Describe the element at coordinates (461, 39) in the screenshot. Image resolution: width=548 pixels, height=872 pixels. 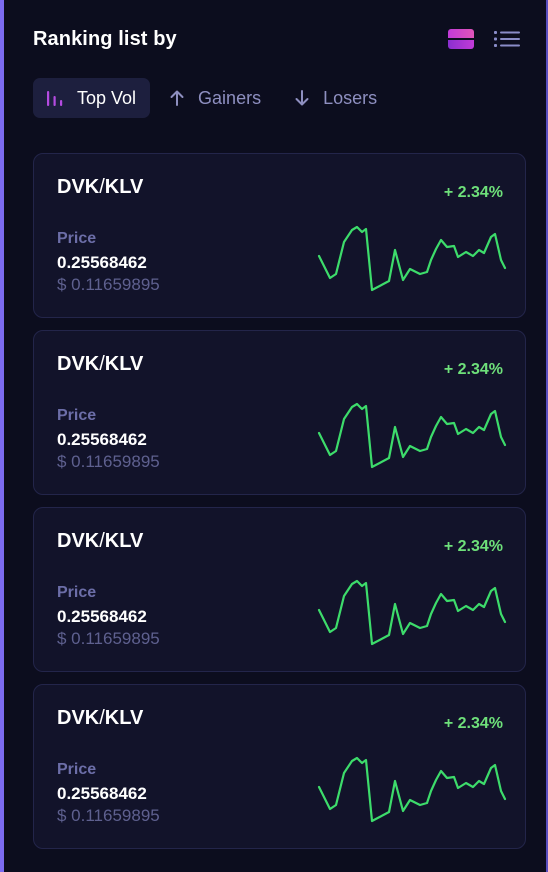
I see `grid-view-icon` at that location.